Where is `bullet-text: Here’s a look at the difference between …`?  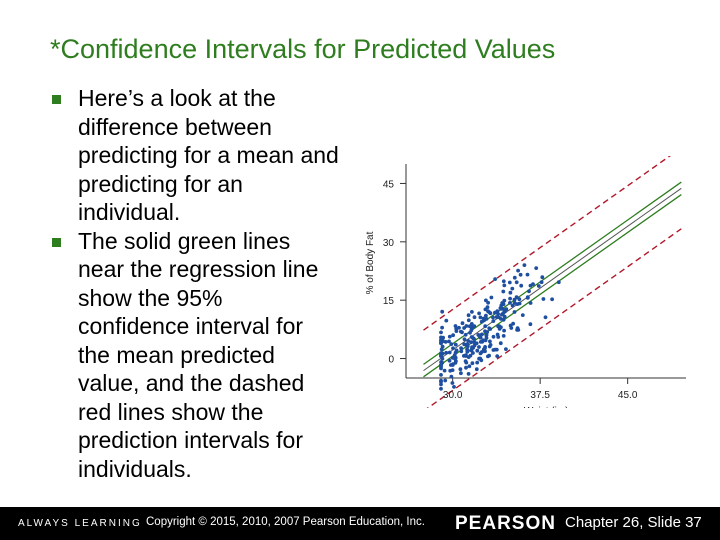 bullet-text: Here’s a look at the difference between … is located at coordinates (208, 155).